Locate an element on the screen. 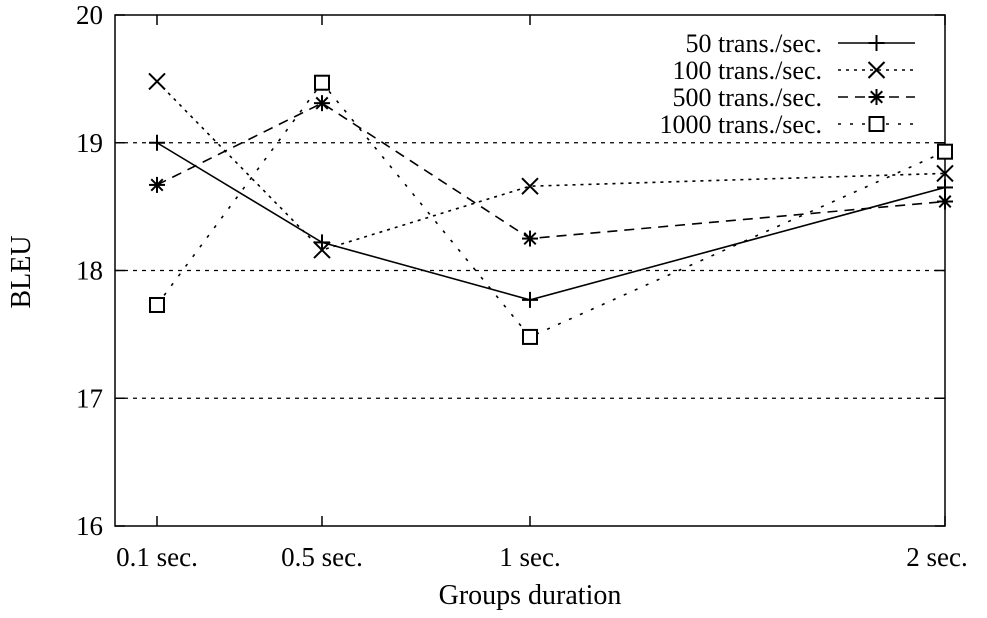  legend-marker-star is located at coordinates (876, 97).